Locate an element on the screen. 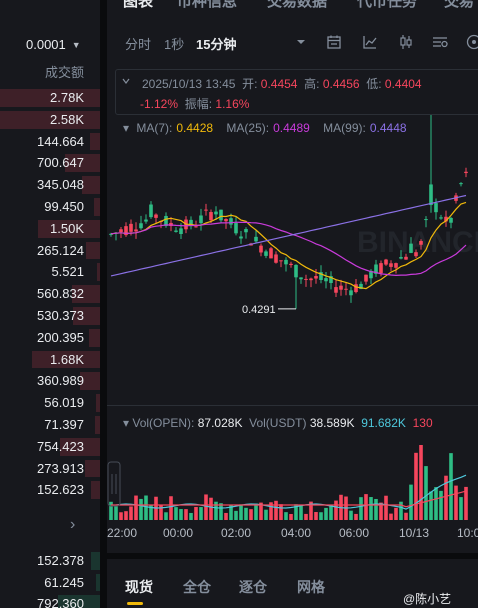  calendar-icon is located at coordinates (334, 42).